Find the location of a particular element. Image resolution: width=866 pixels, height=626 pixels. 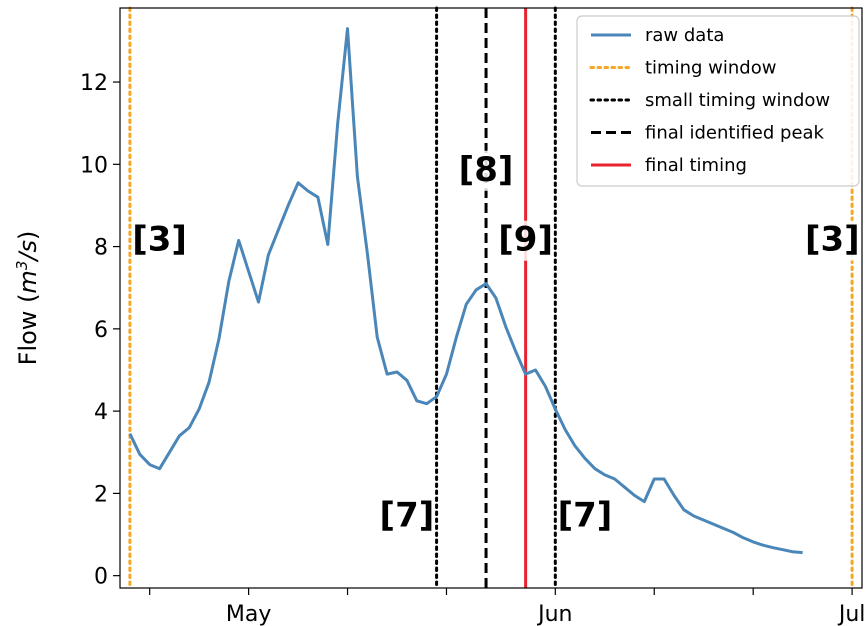

legend-label: small timing window is located at coordinates (737, 100).